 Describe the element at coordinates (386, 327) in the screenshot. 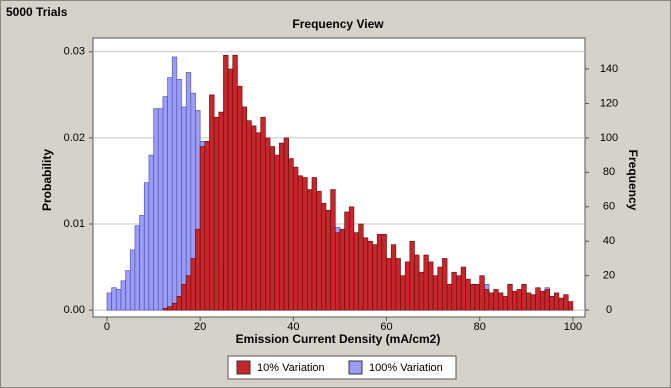

I see `x-tick-label: 60` at that location.